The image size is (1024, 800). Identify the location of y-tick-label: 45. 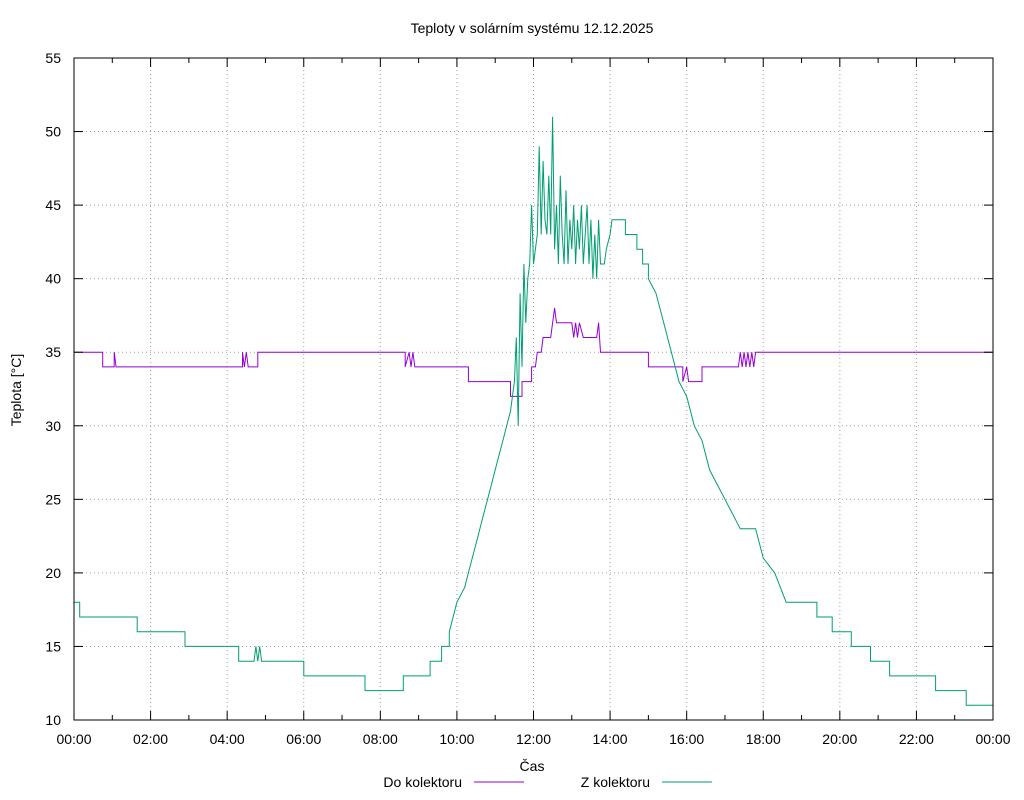
(53, 205).